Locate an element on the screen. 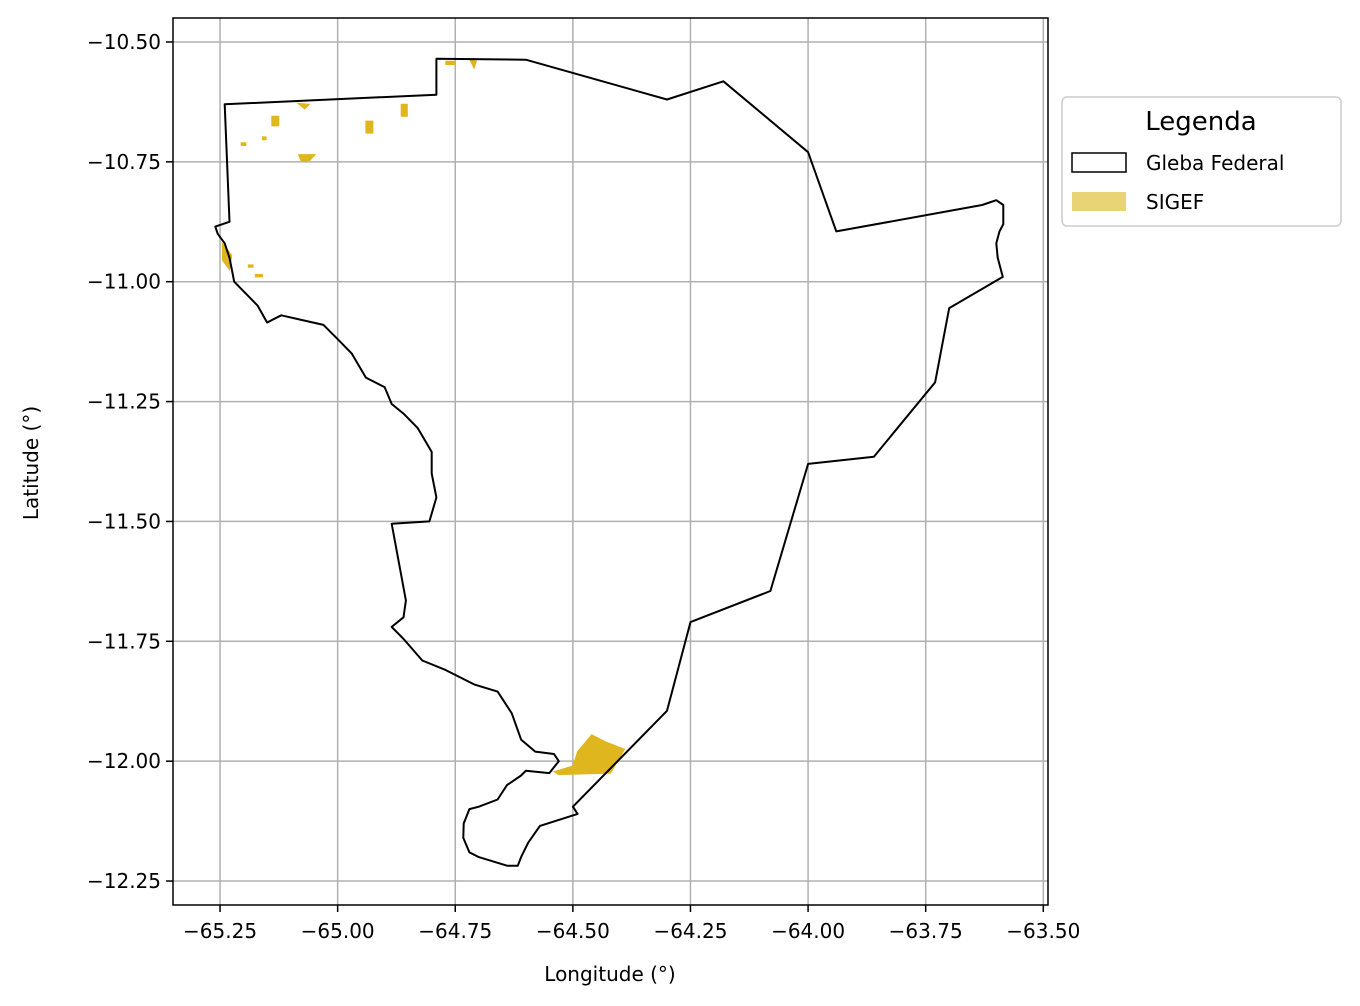  y-tick-label: −11.75 is located at coordinates (124, 641).